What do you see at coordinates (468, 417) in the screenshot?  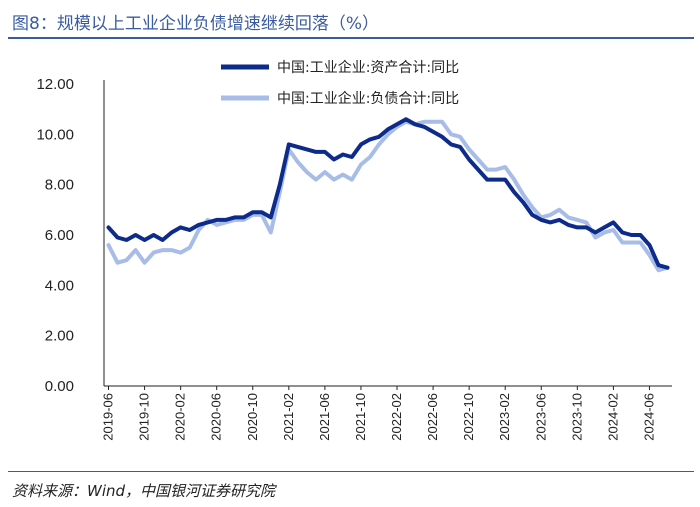 I see `x-tick-label: 2022-10` at bounding box center [468, 417].